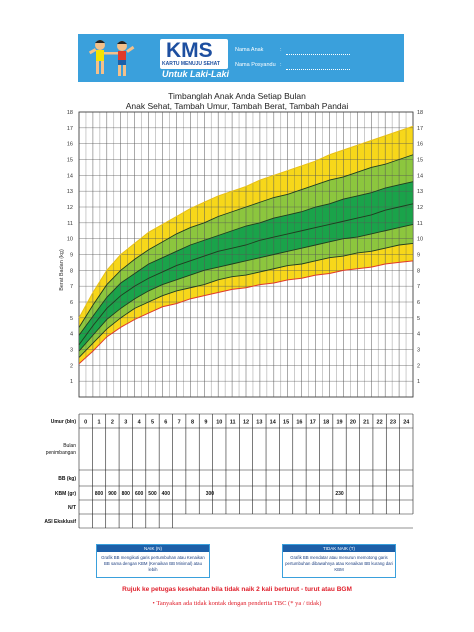  I want to click on y-tick-right-10: 10, so click(420, 240).